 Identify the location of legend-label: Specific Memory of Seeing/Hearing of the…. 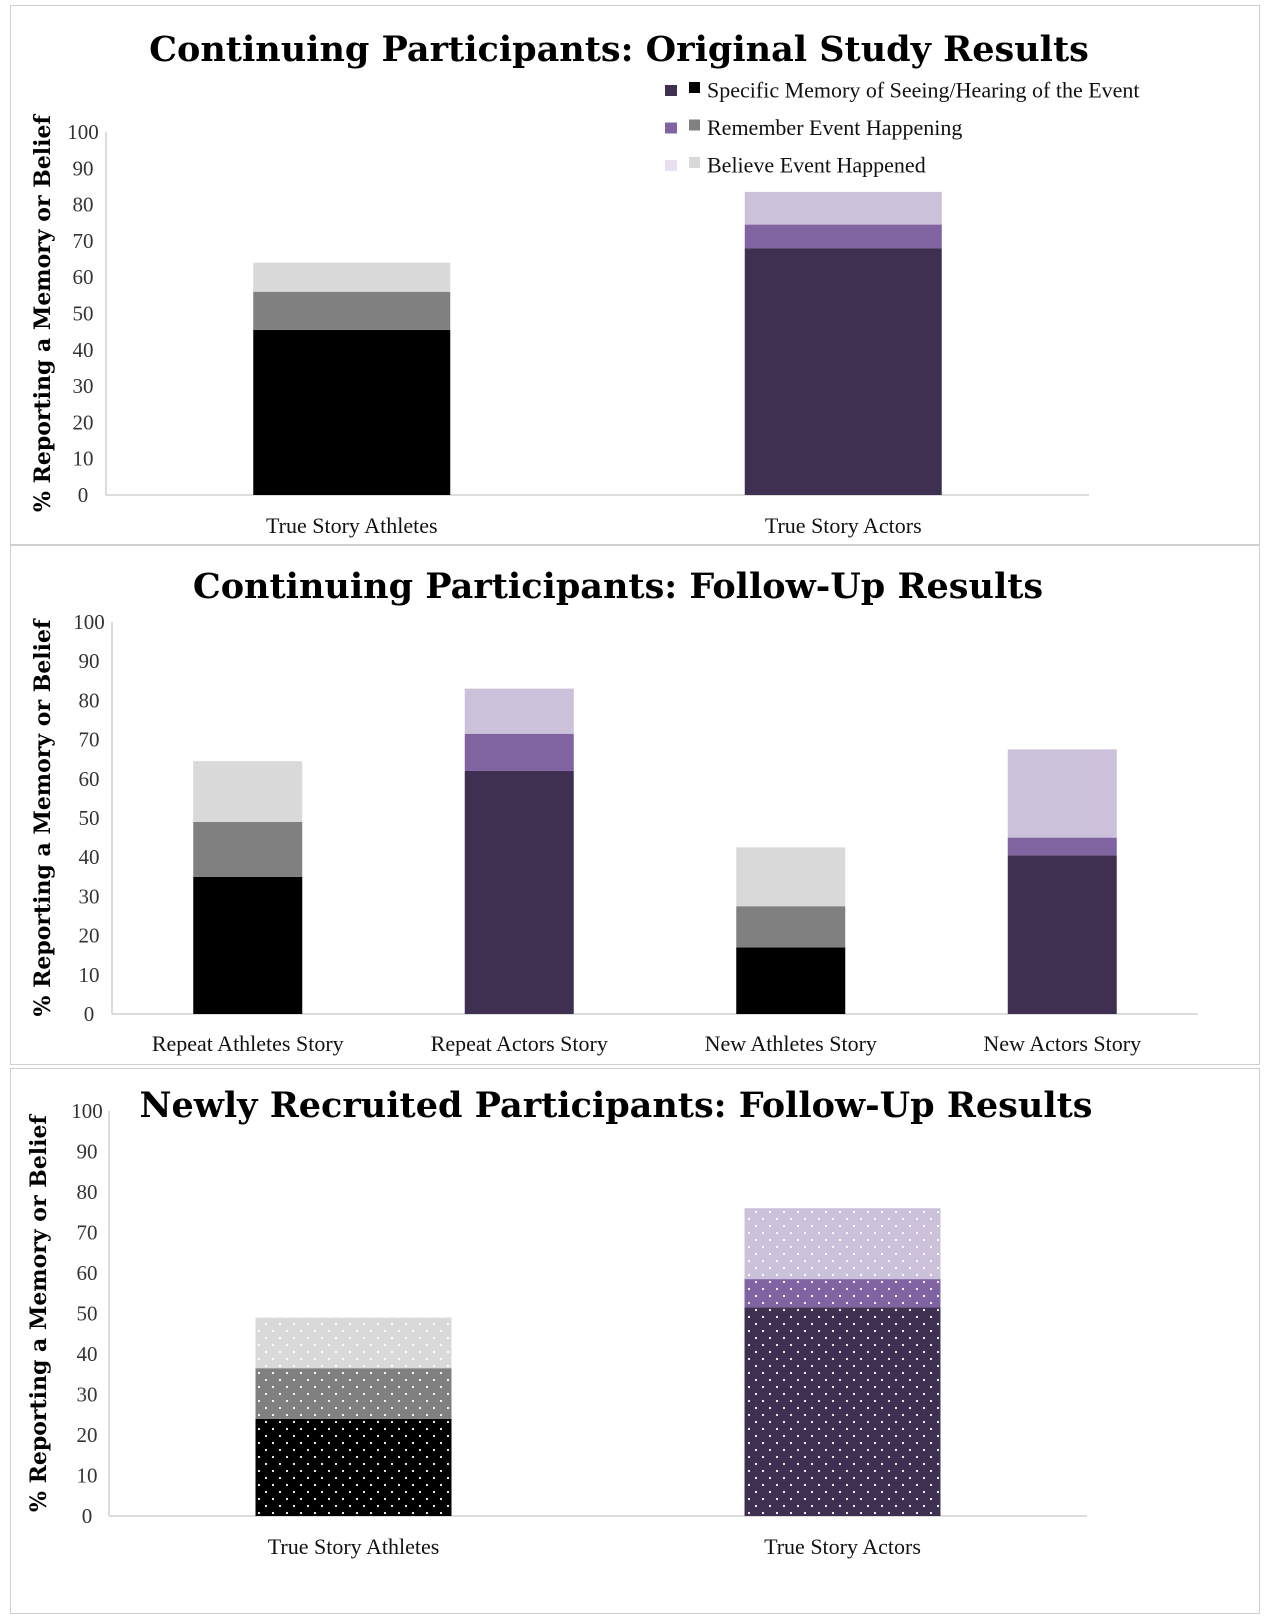
(923, 90).